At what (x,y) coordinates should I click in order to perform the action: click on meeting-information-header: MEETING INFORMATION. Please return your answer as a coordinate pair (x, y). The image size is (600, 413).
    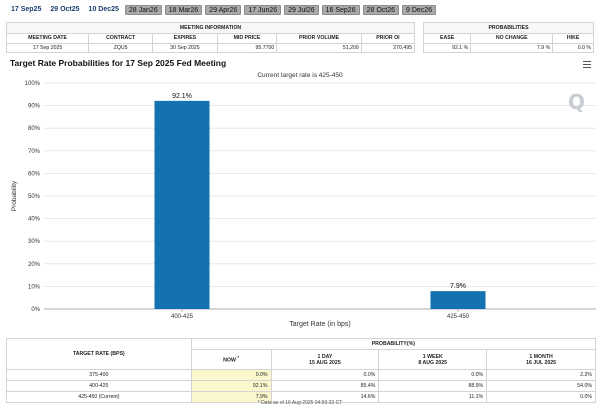
    Looking at the image, I should click on (210, 28).